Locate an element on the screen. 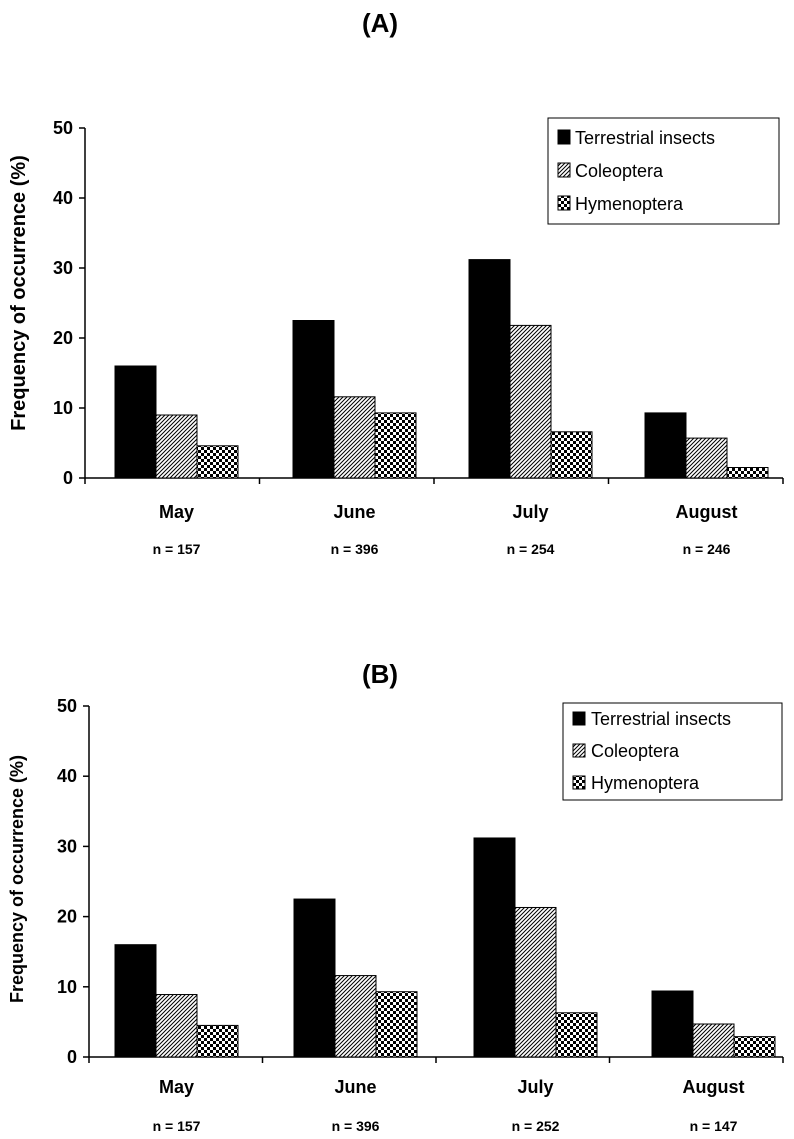  chart-b-bar-coleoptera-may is located at coordinates (176, 1026).